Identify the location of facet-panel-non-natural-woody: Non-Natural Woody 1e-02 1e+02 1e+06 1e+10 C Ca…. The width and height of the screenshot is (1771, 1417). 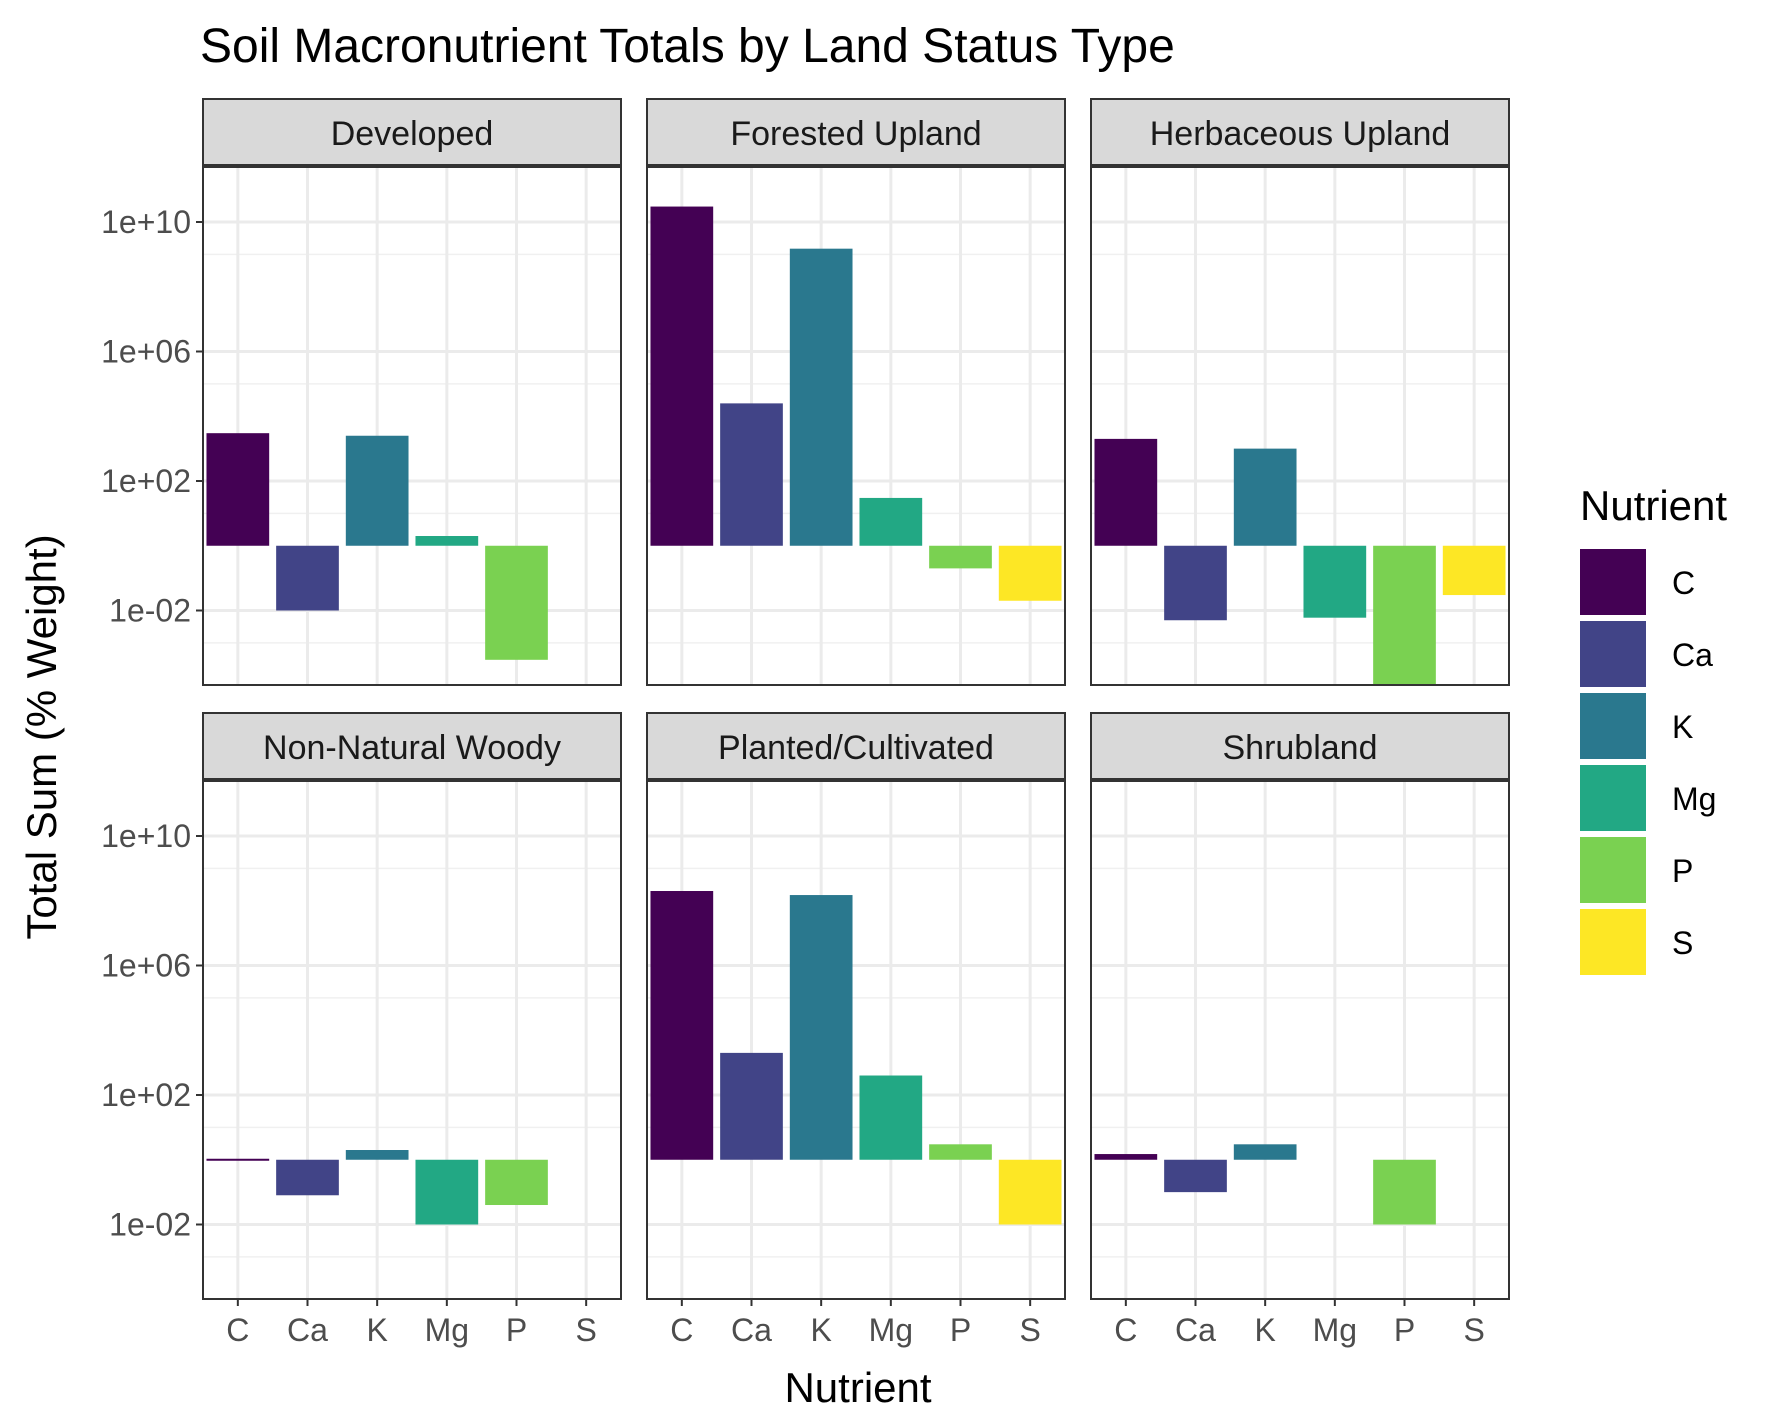
(361, 1030).